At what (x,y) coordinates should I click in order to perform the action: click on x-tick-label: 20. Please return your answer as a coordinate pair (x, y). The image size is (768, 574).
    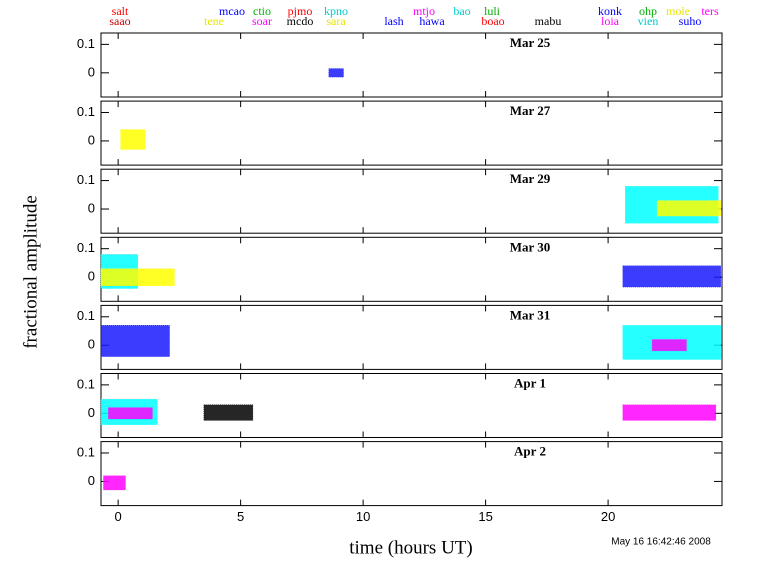
    Looking at the image, I should click on (608, 516).